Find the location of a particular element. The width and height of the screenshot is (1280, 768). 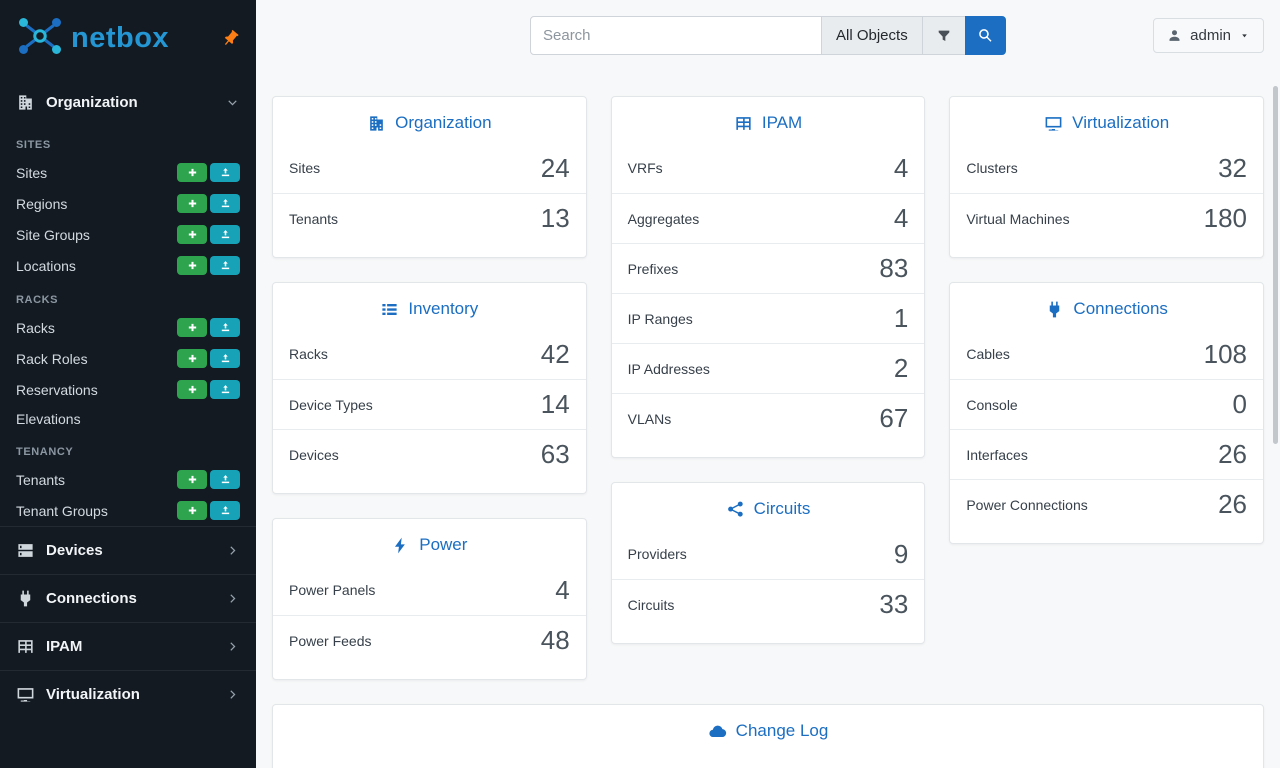

stat-row-aggregates: Aggregates 4 is located at coordinates (768, 218).